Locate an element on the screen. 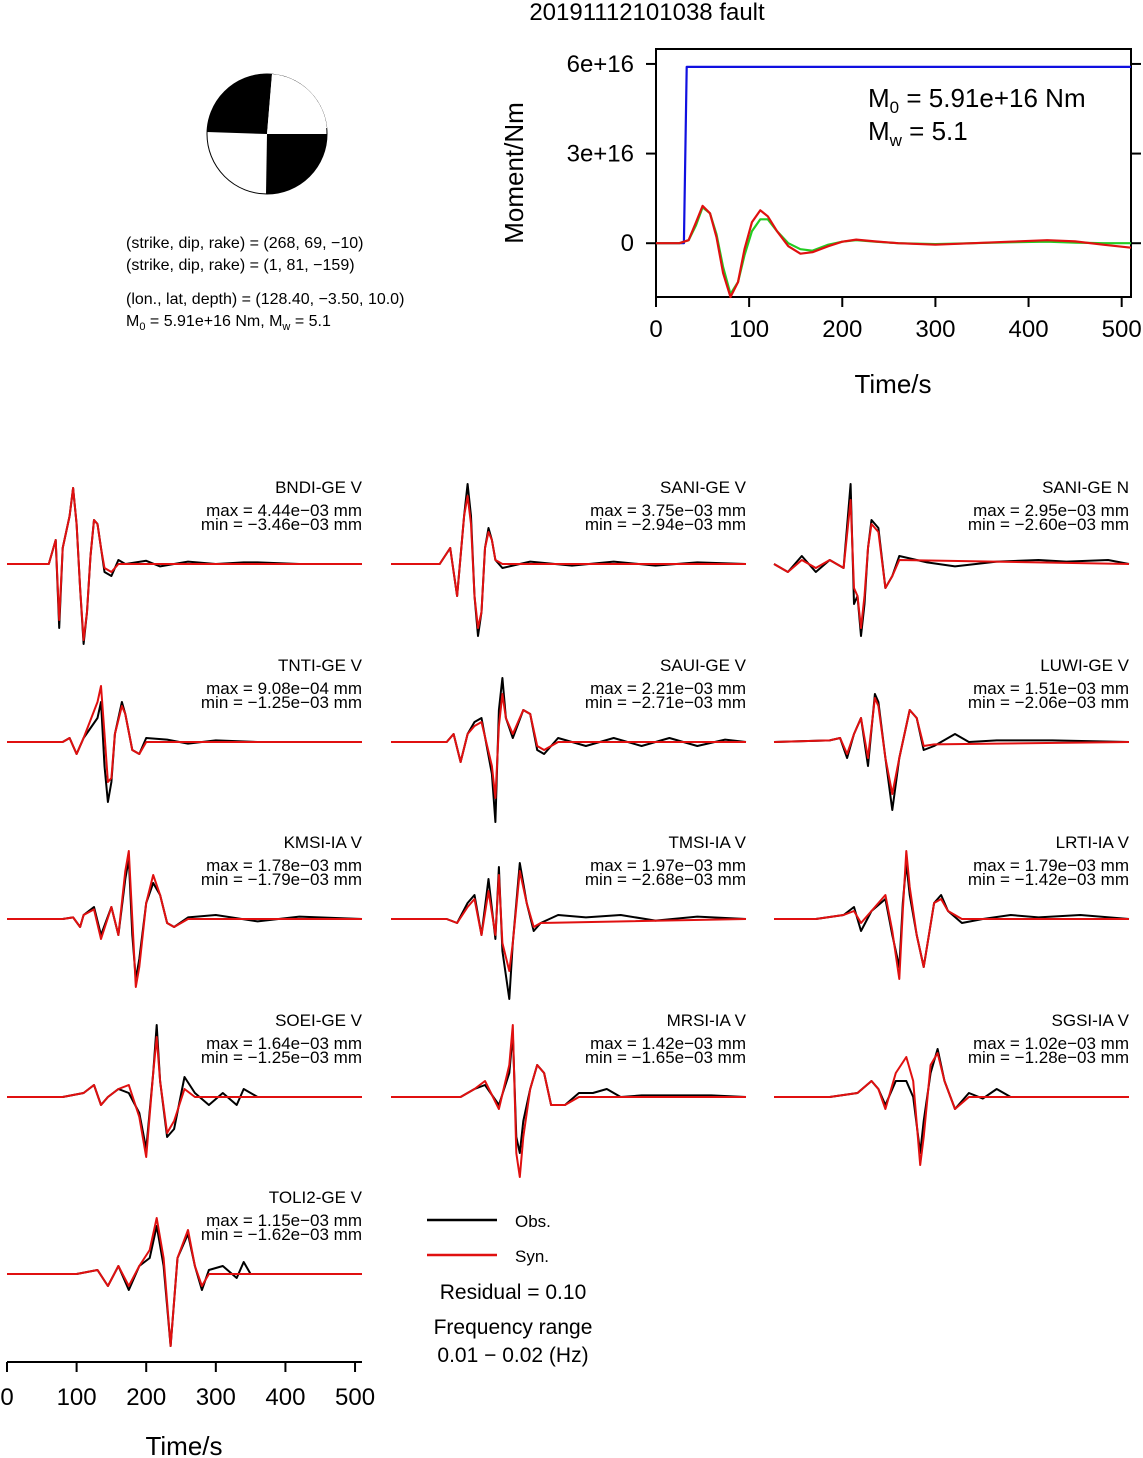 The image size is (1143, 1458). station-min-amplitude: min = −1.42e−03 mm is located at coordinates (1048, 879).